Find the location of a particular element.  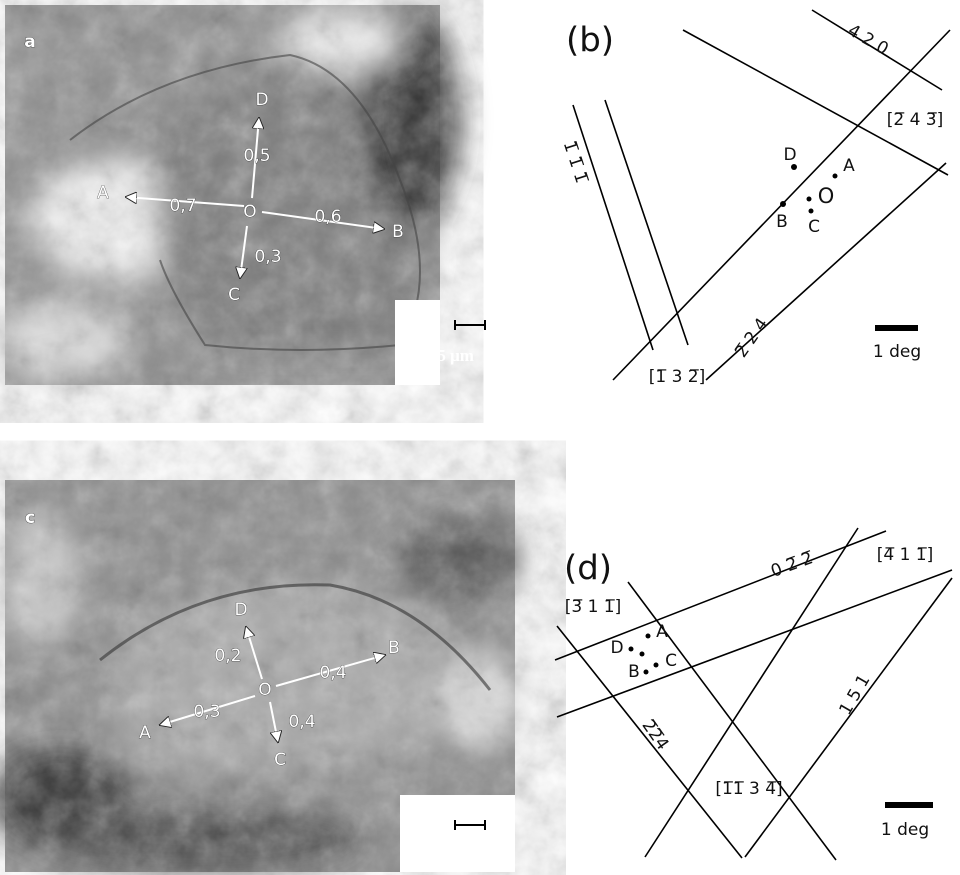

line-label: 4 2 0 is located at coordinates (867, 40).